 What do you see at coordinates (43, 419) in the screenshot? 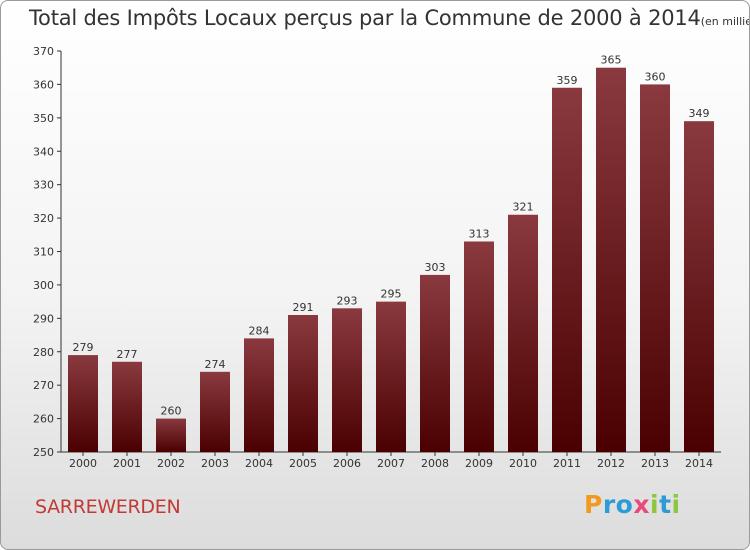
I see `y-tick-label: 260` at bounding box center [43, 419].